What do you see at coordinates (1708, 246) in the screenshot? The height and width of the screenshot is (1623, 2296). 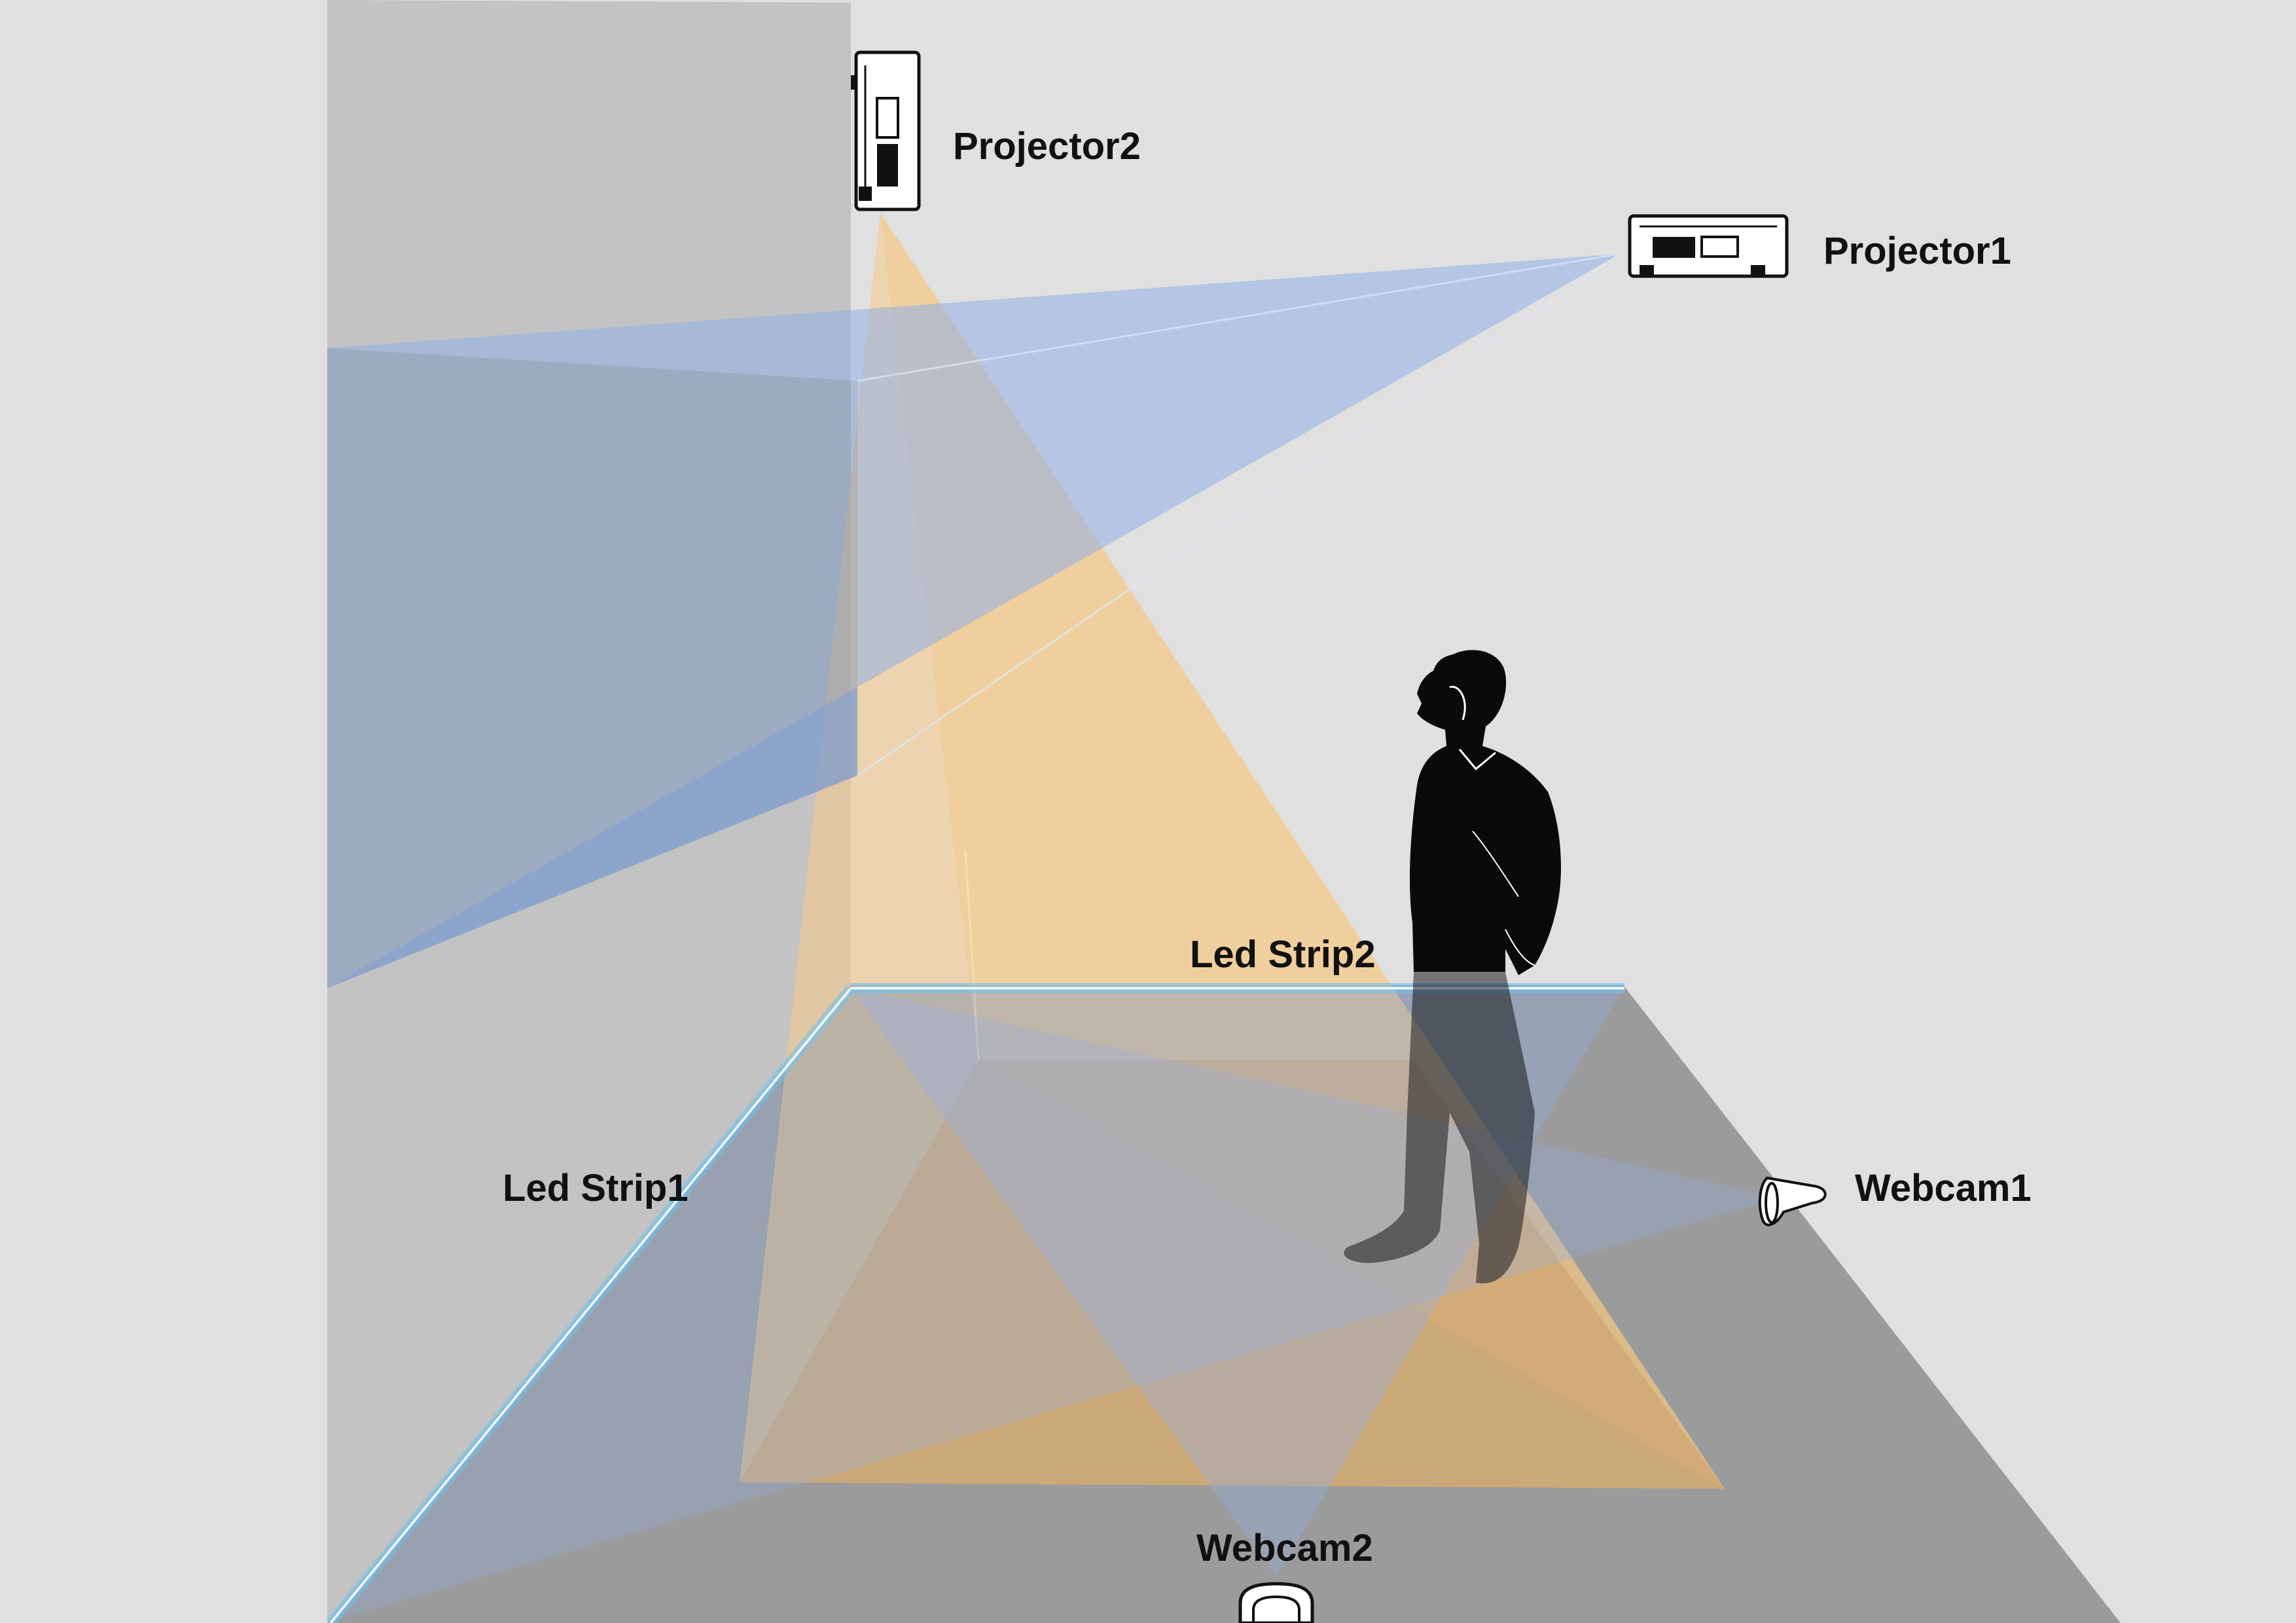 I see `projector1-icon` at bounding box center [1708, 246].